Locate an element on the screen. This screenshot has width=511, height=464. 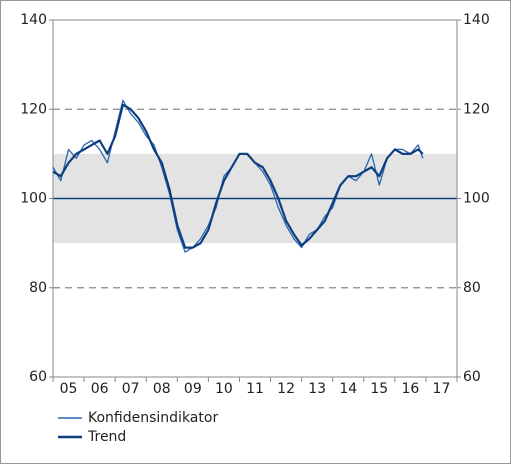
y-tick-label: 100 is located at coordinates (33, 199).